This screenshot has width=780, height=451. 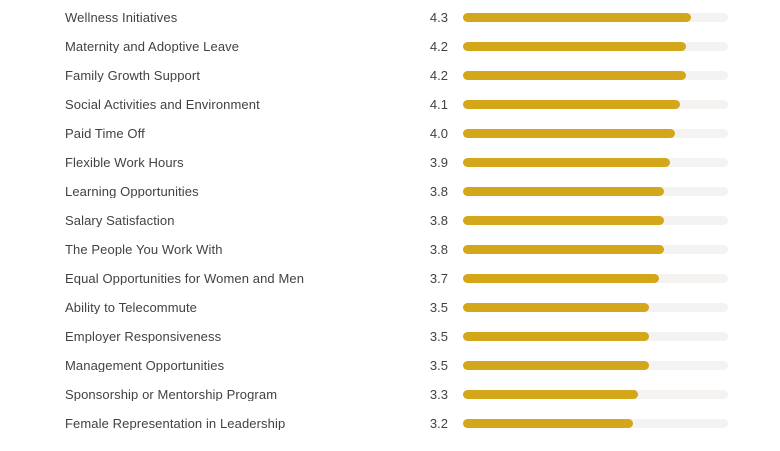 I want to click on rating-row: Equal Opportunities for Women and Men 3.7, so click(x=390, y=278).